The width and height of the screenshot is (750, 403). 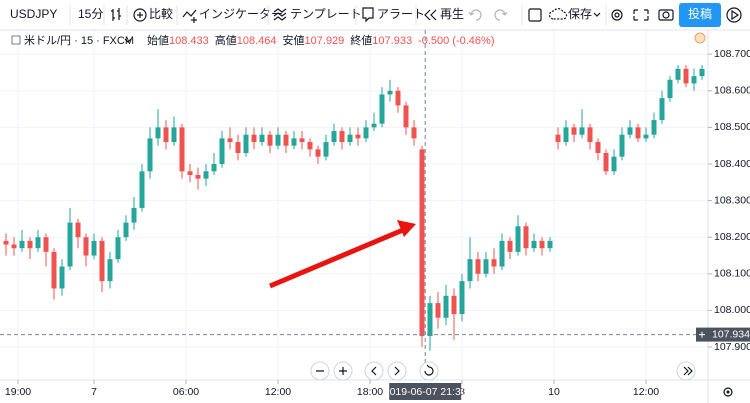 I want to click on legend-change: -0.500 (-0.46%), so click(x=456, y=41).